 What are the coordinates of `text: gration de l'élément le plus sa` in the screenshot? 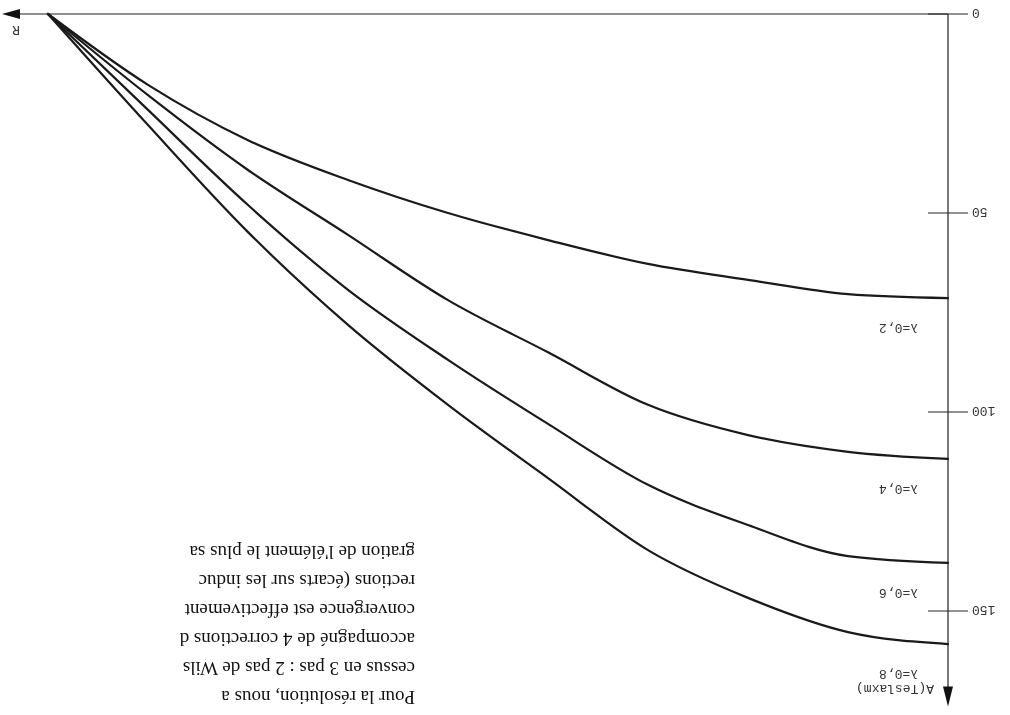 It's located at (302, 552).